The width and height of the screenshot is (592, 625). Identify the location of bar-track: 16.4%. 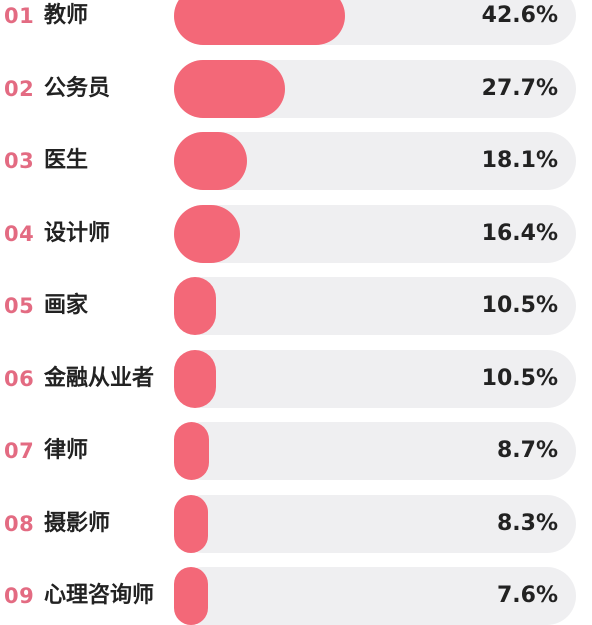
(375, 233).